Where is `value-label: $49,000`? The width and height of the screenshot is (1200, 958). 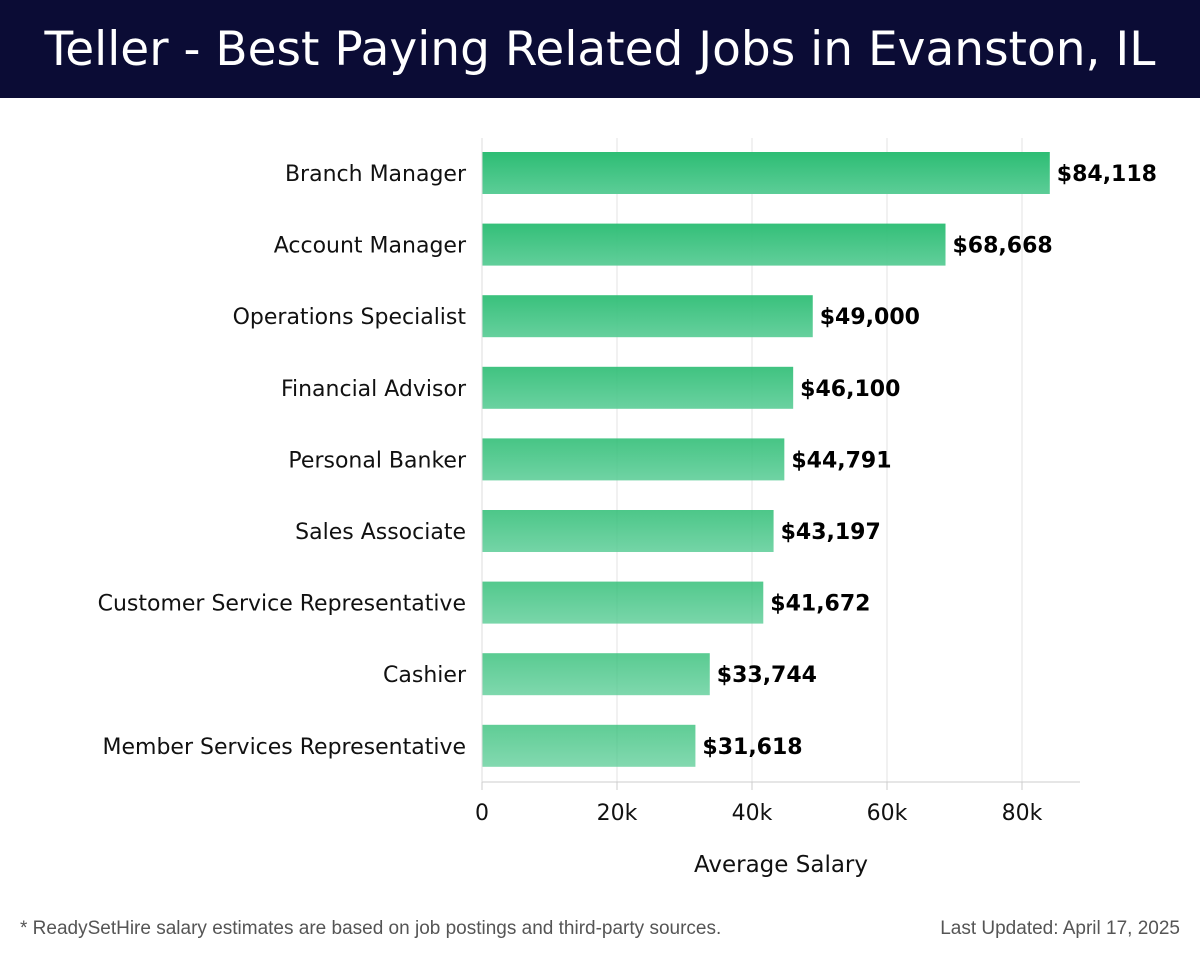
value-label: $49,000 is located at coordinates (870, 317).